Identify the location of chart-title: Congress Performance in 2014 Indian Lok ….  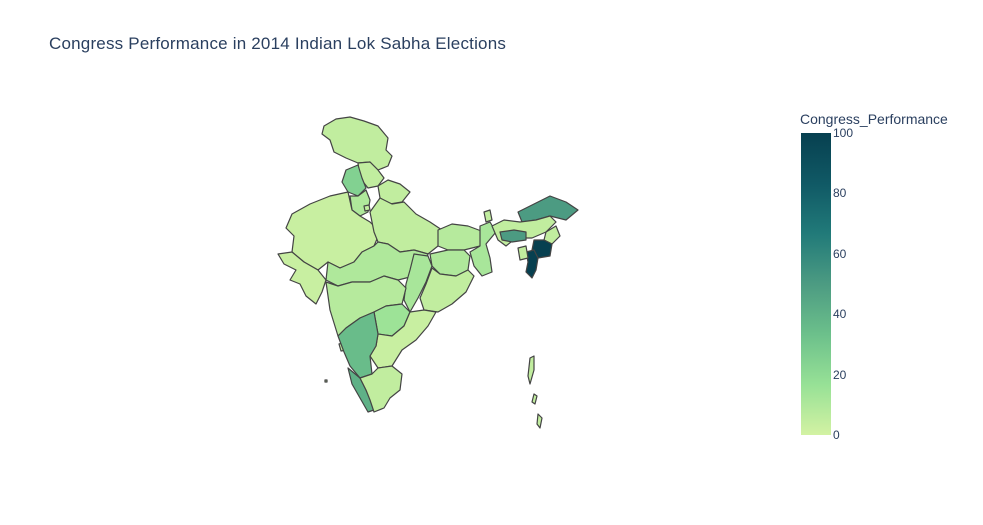
(278, 43).